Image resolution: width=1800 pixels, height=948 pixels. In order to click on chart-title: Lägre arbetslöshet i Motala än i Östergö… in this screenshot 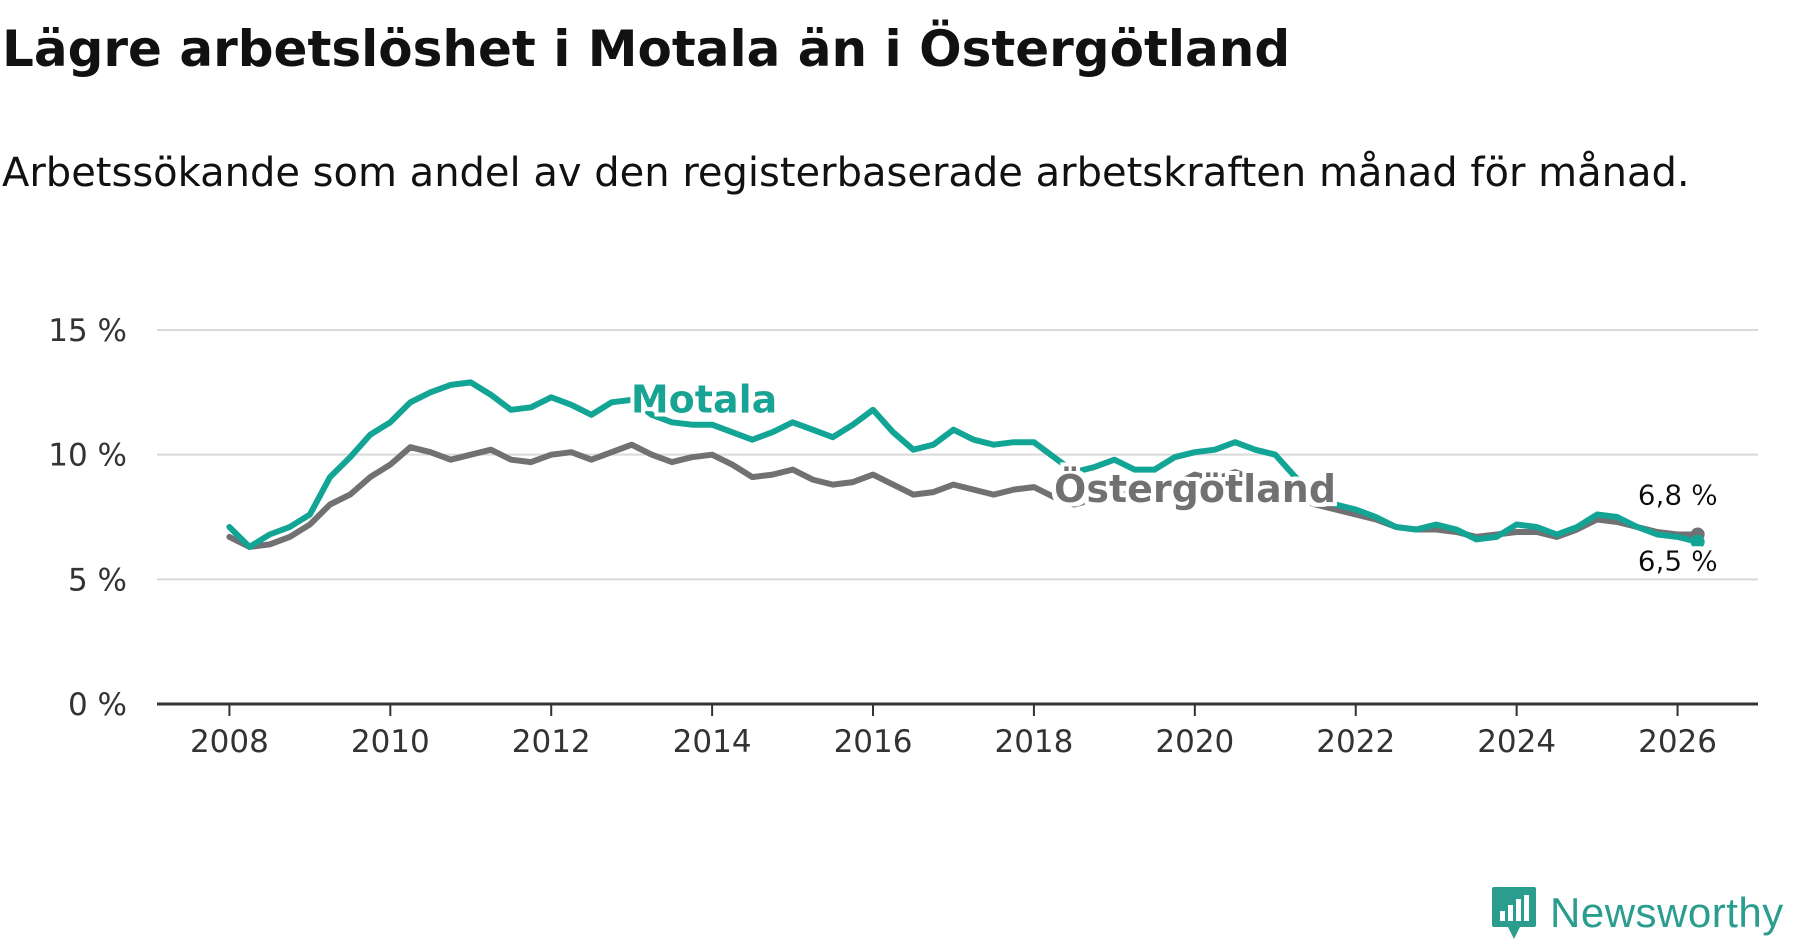, I will do `click(646, 49)`.